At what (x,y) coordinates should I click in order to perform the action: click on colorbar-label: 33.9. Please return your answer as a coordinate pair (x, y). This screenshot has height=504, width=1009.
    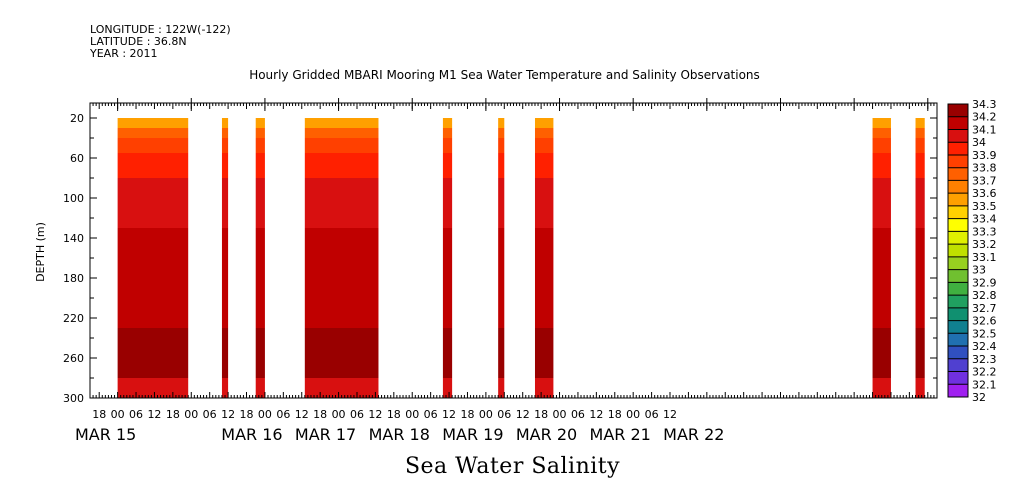
    Looking at the image, I should click on (984, 155).